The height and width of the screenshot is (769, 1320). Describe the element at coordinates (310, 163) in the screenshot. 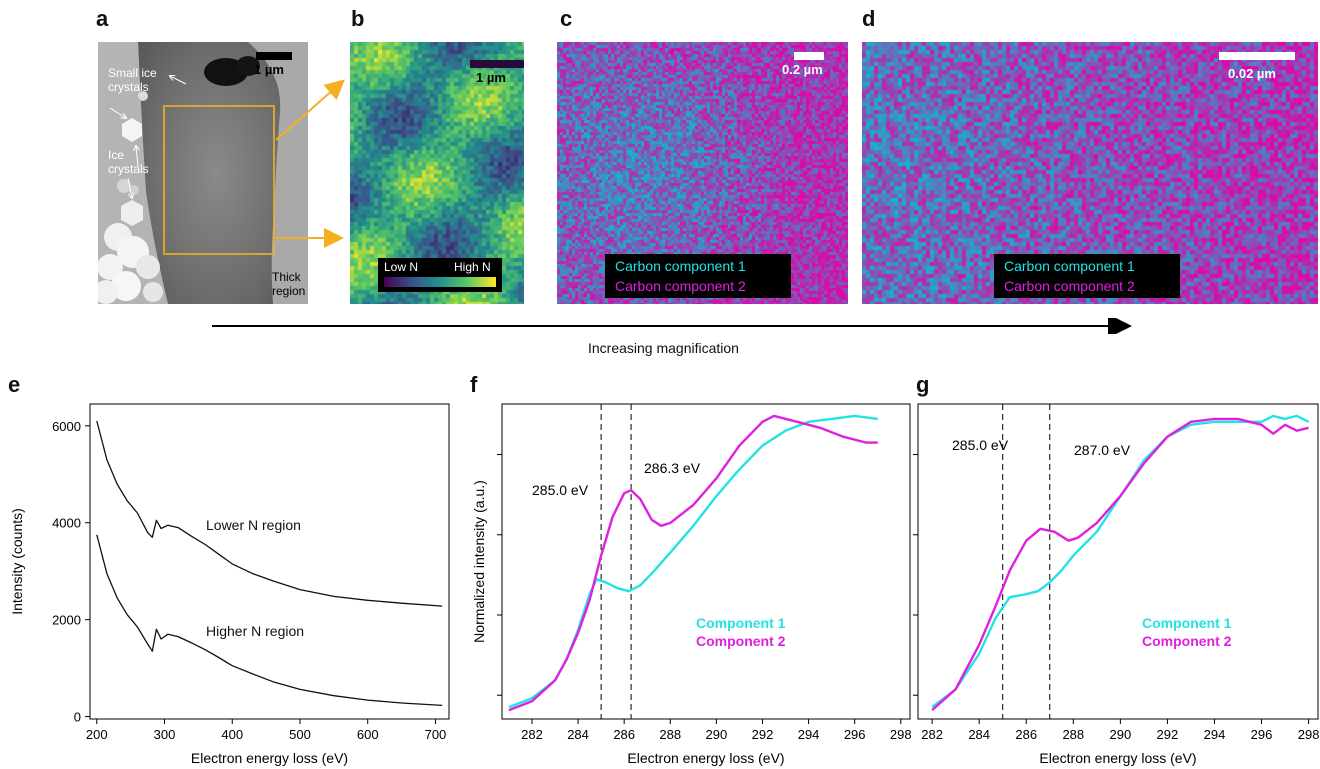

I see `zoom-arrows` at that location.